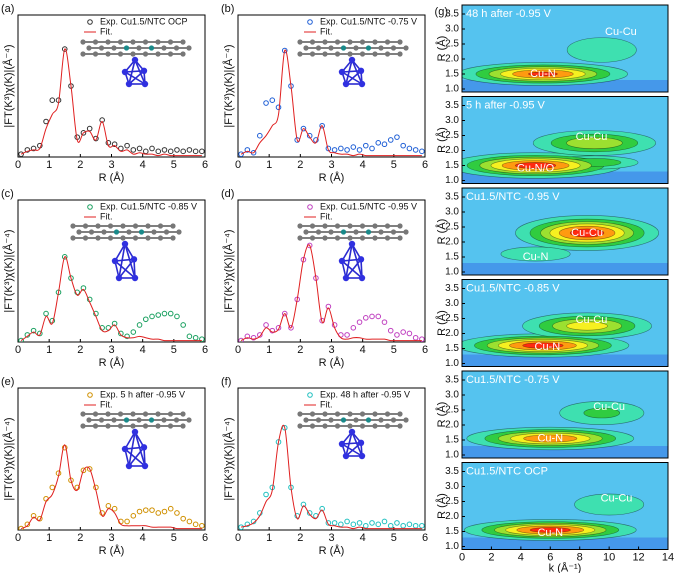 This screenshot has height=573, width=676. I want to click on x-tick-label: 12, so click(638, 557).